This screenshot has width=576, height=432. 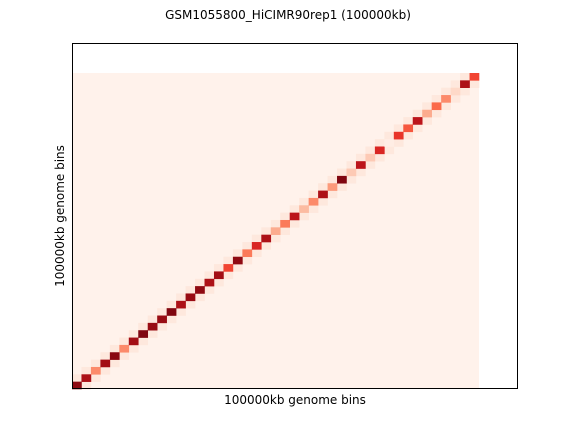 What do you see at coordinates (295, 400) in the screenshot?
I see `x-axis-label: 100000kb genome bins` at bounding box center [295, 400].